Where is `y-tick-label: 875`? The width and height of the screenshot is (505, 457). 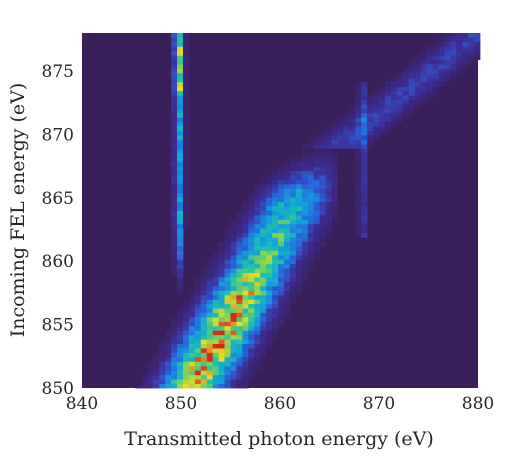
y-tick-label: 875 is located at coordinates (58, 72).